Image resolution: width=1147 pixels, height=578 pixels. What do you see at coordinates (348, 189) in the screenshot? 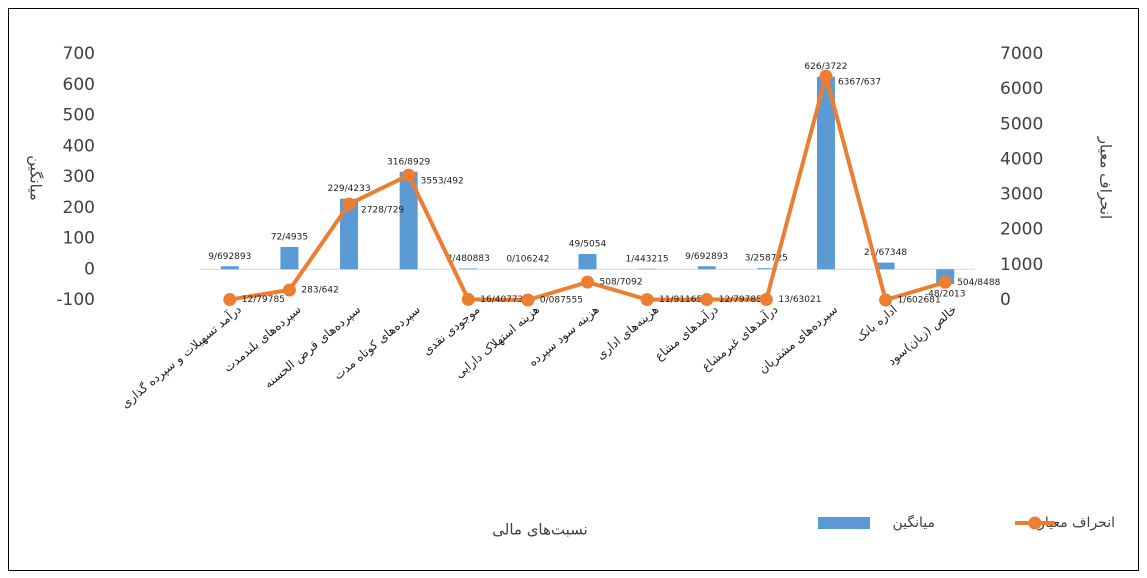
I see `bar-value-label: 229/4233` at bounding box center [348, 189].